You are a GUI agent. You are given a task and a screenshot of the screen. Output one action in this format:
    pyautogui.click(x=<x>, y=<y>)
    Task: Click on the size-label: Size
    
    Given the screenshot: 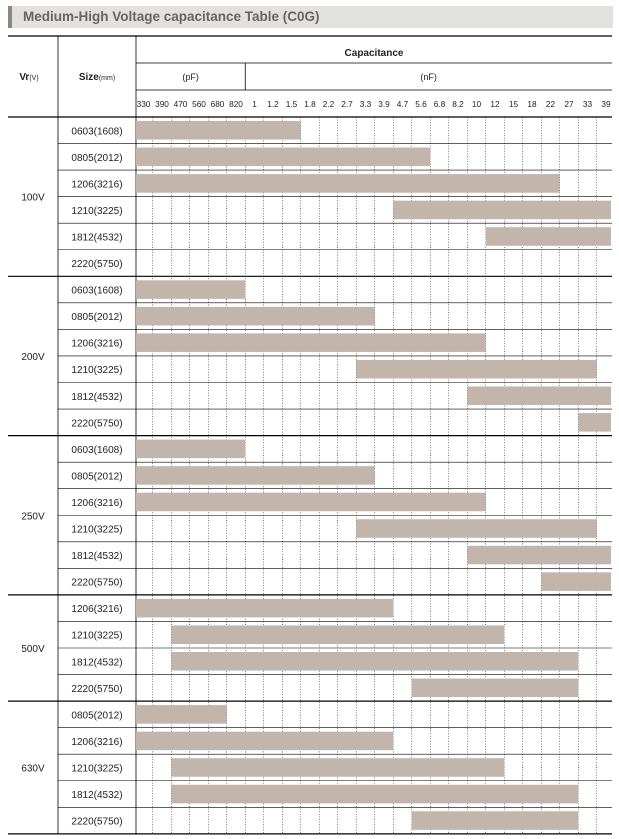 What is the action you would take?
    pyautogui.click(x=89, y=77)
    